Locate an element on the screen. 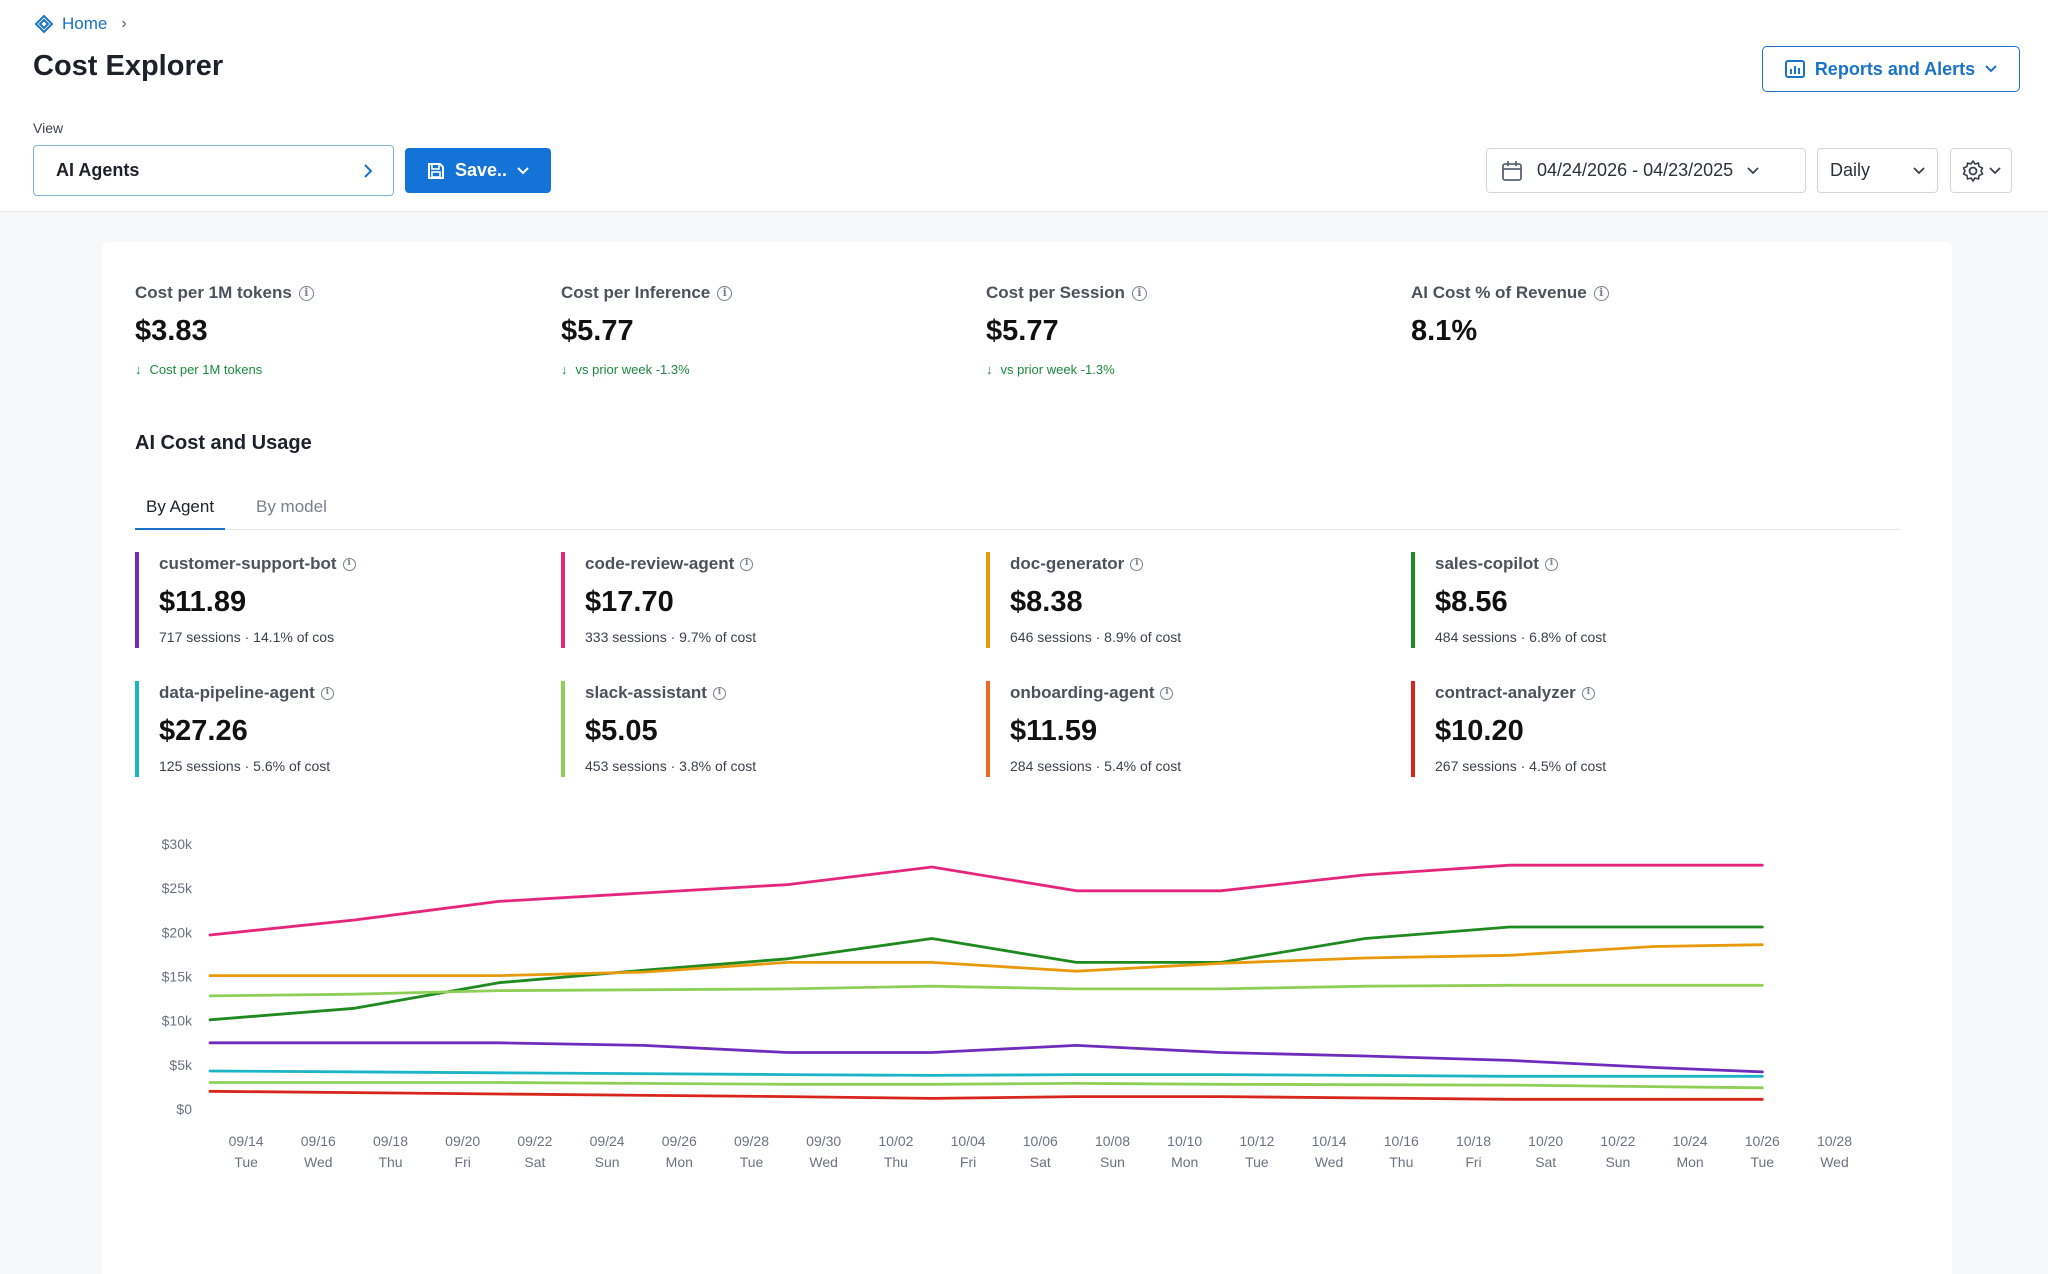 The image size is (2048, 1274). series-line-contract-analyzer is located at coordinates (986, 1095).